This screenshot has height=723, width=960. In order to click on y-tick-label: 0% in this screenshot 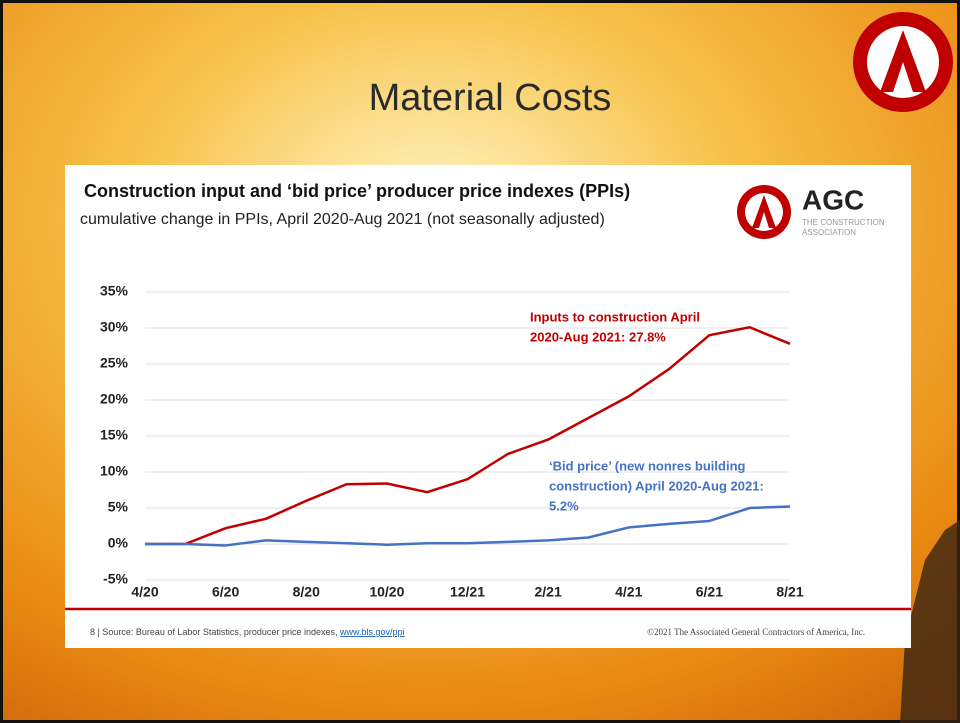, I will do `click(118, 543)`.